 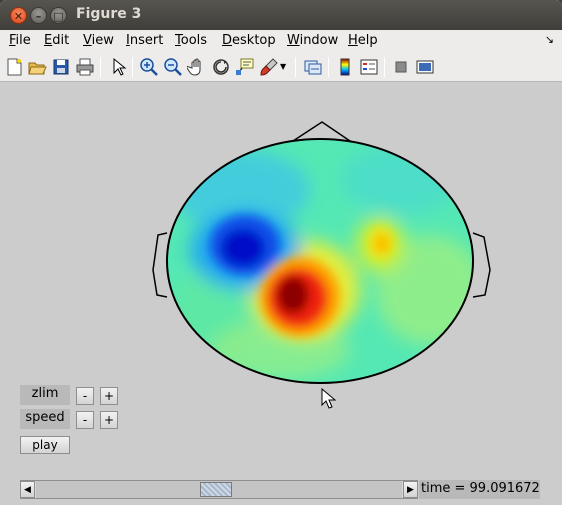 I want to click on menu-file: File, so click(x=20, y=40).